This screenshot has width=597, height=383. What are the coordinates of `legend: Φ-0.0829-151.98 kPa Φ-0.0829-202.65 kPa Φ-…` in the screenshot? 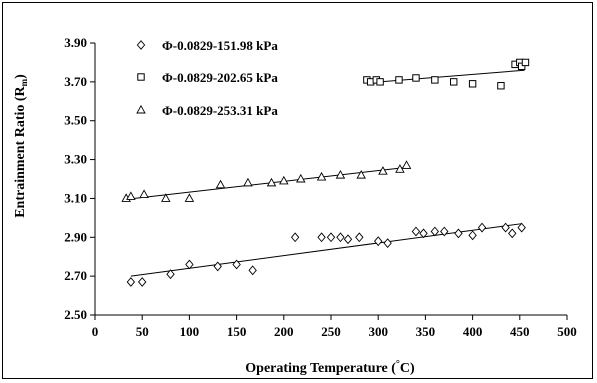 It's located at (207, 78).